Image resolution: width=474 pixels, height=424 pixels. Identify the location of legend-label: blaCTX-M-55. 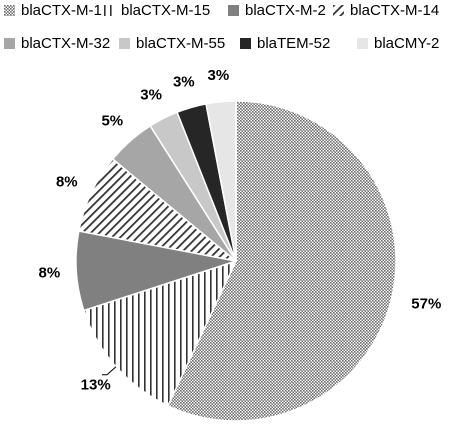
(181, 43).